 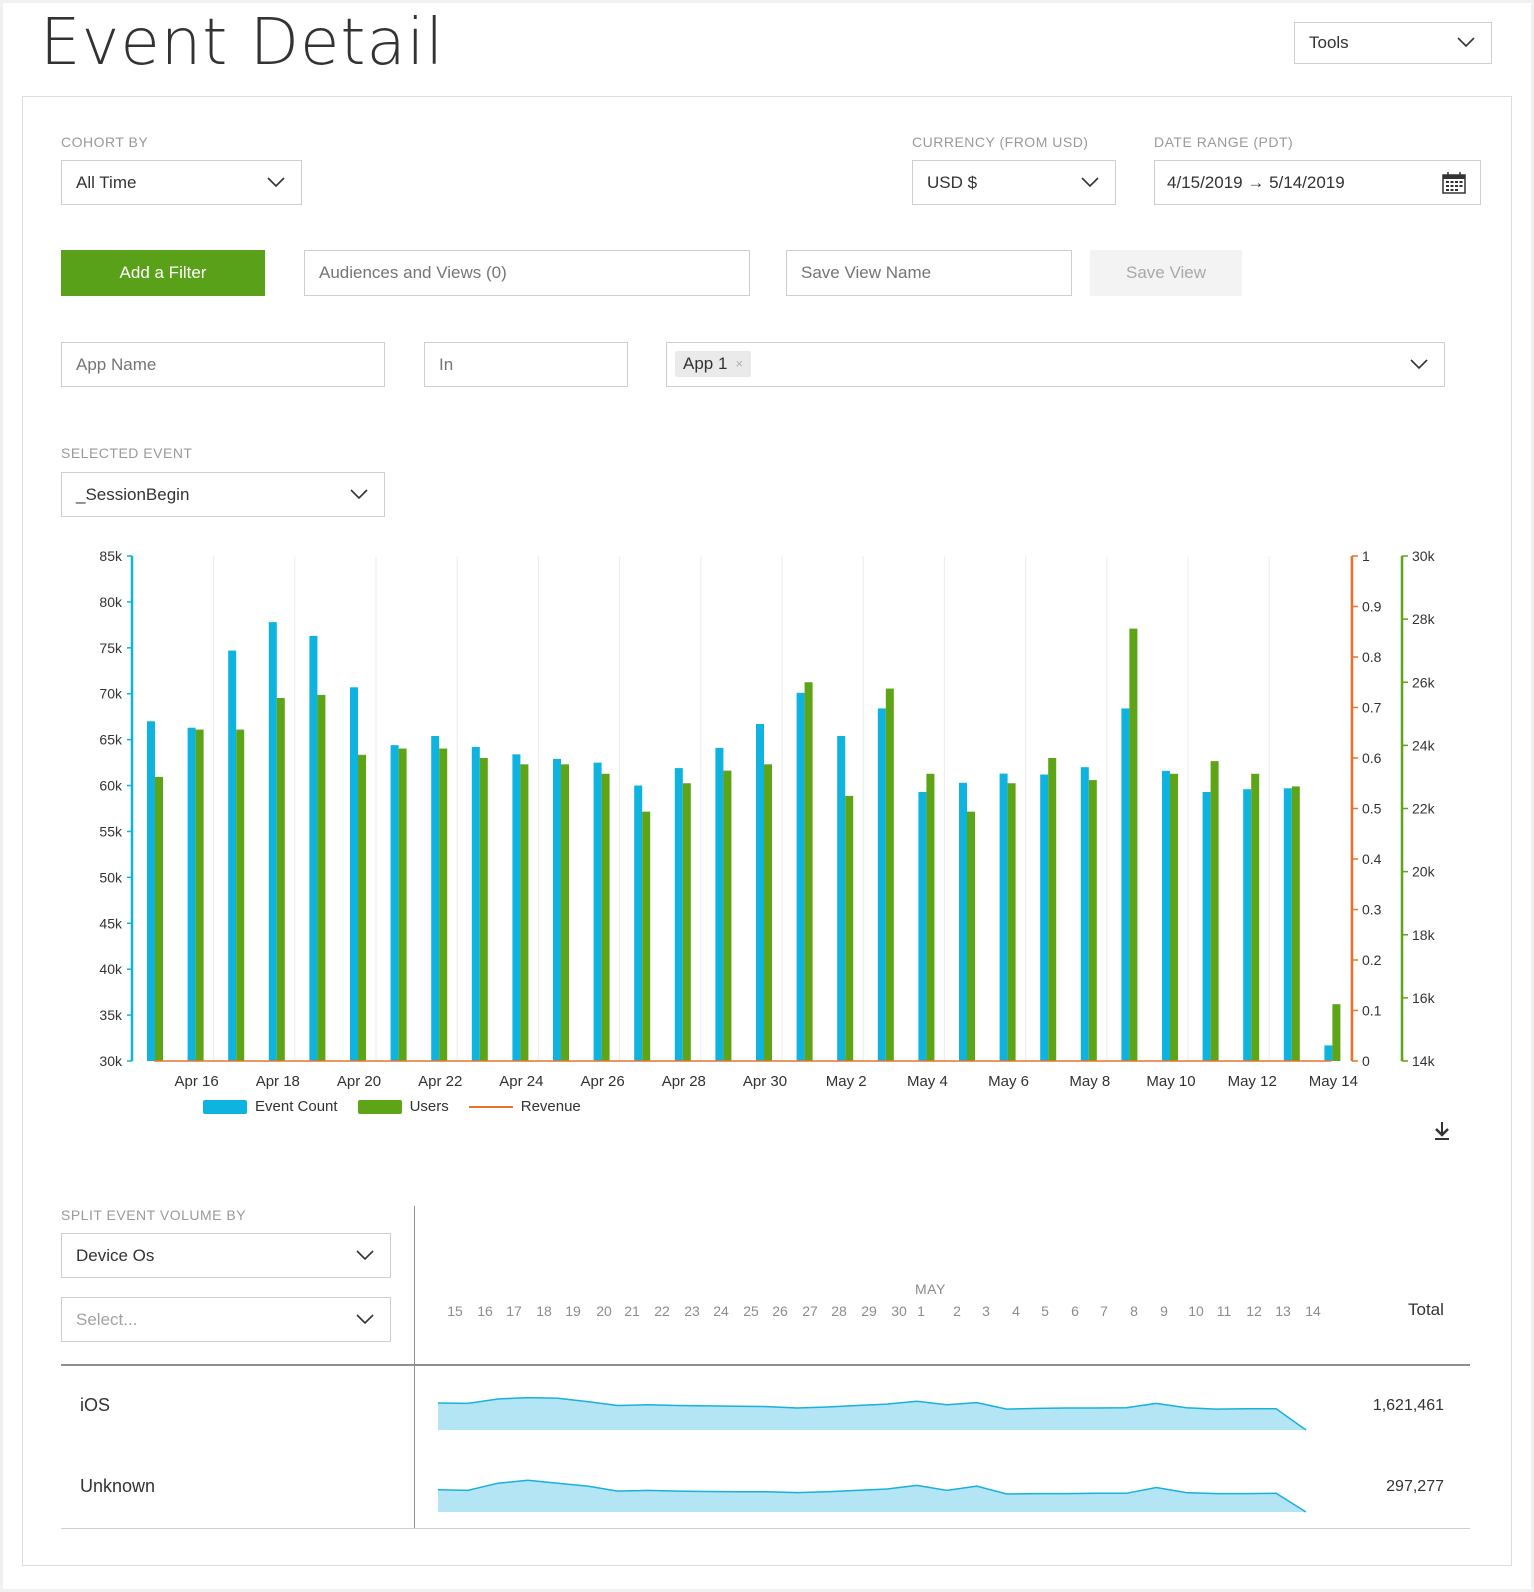 I want to click on selected-event-label: SELECTED EVENT, so click(x=127, y=453).